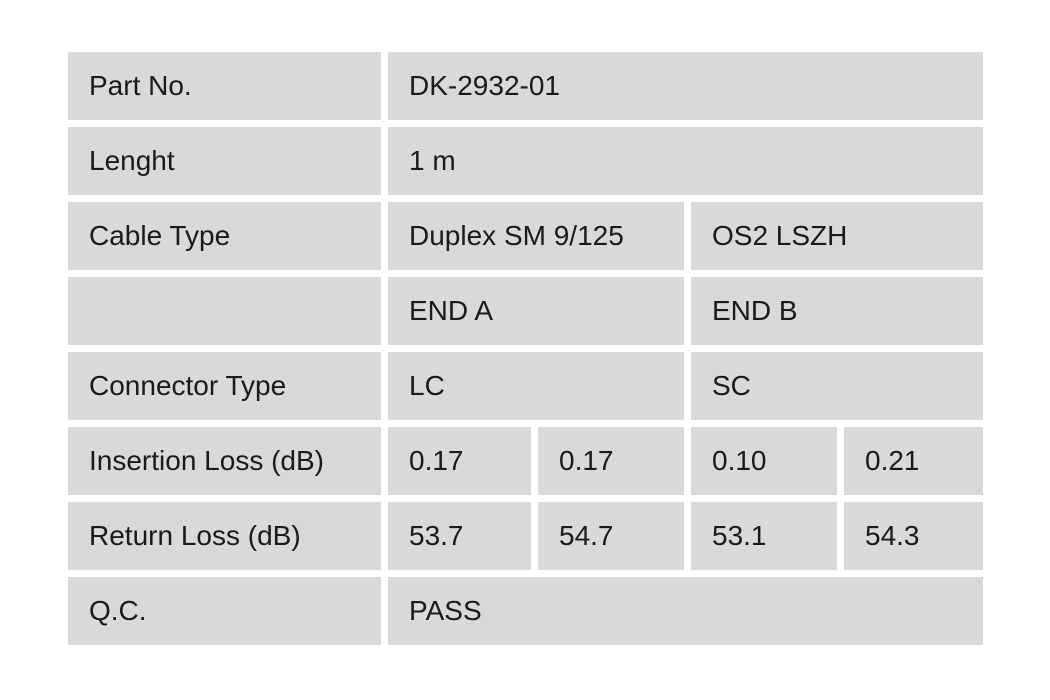 This screenshot has height=700, width=1050. I want to click on return-loss-value-cell: 54.3, so click(913, 536).